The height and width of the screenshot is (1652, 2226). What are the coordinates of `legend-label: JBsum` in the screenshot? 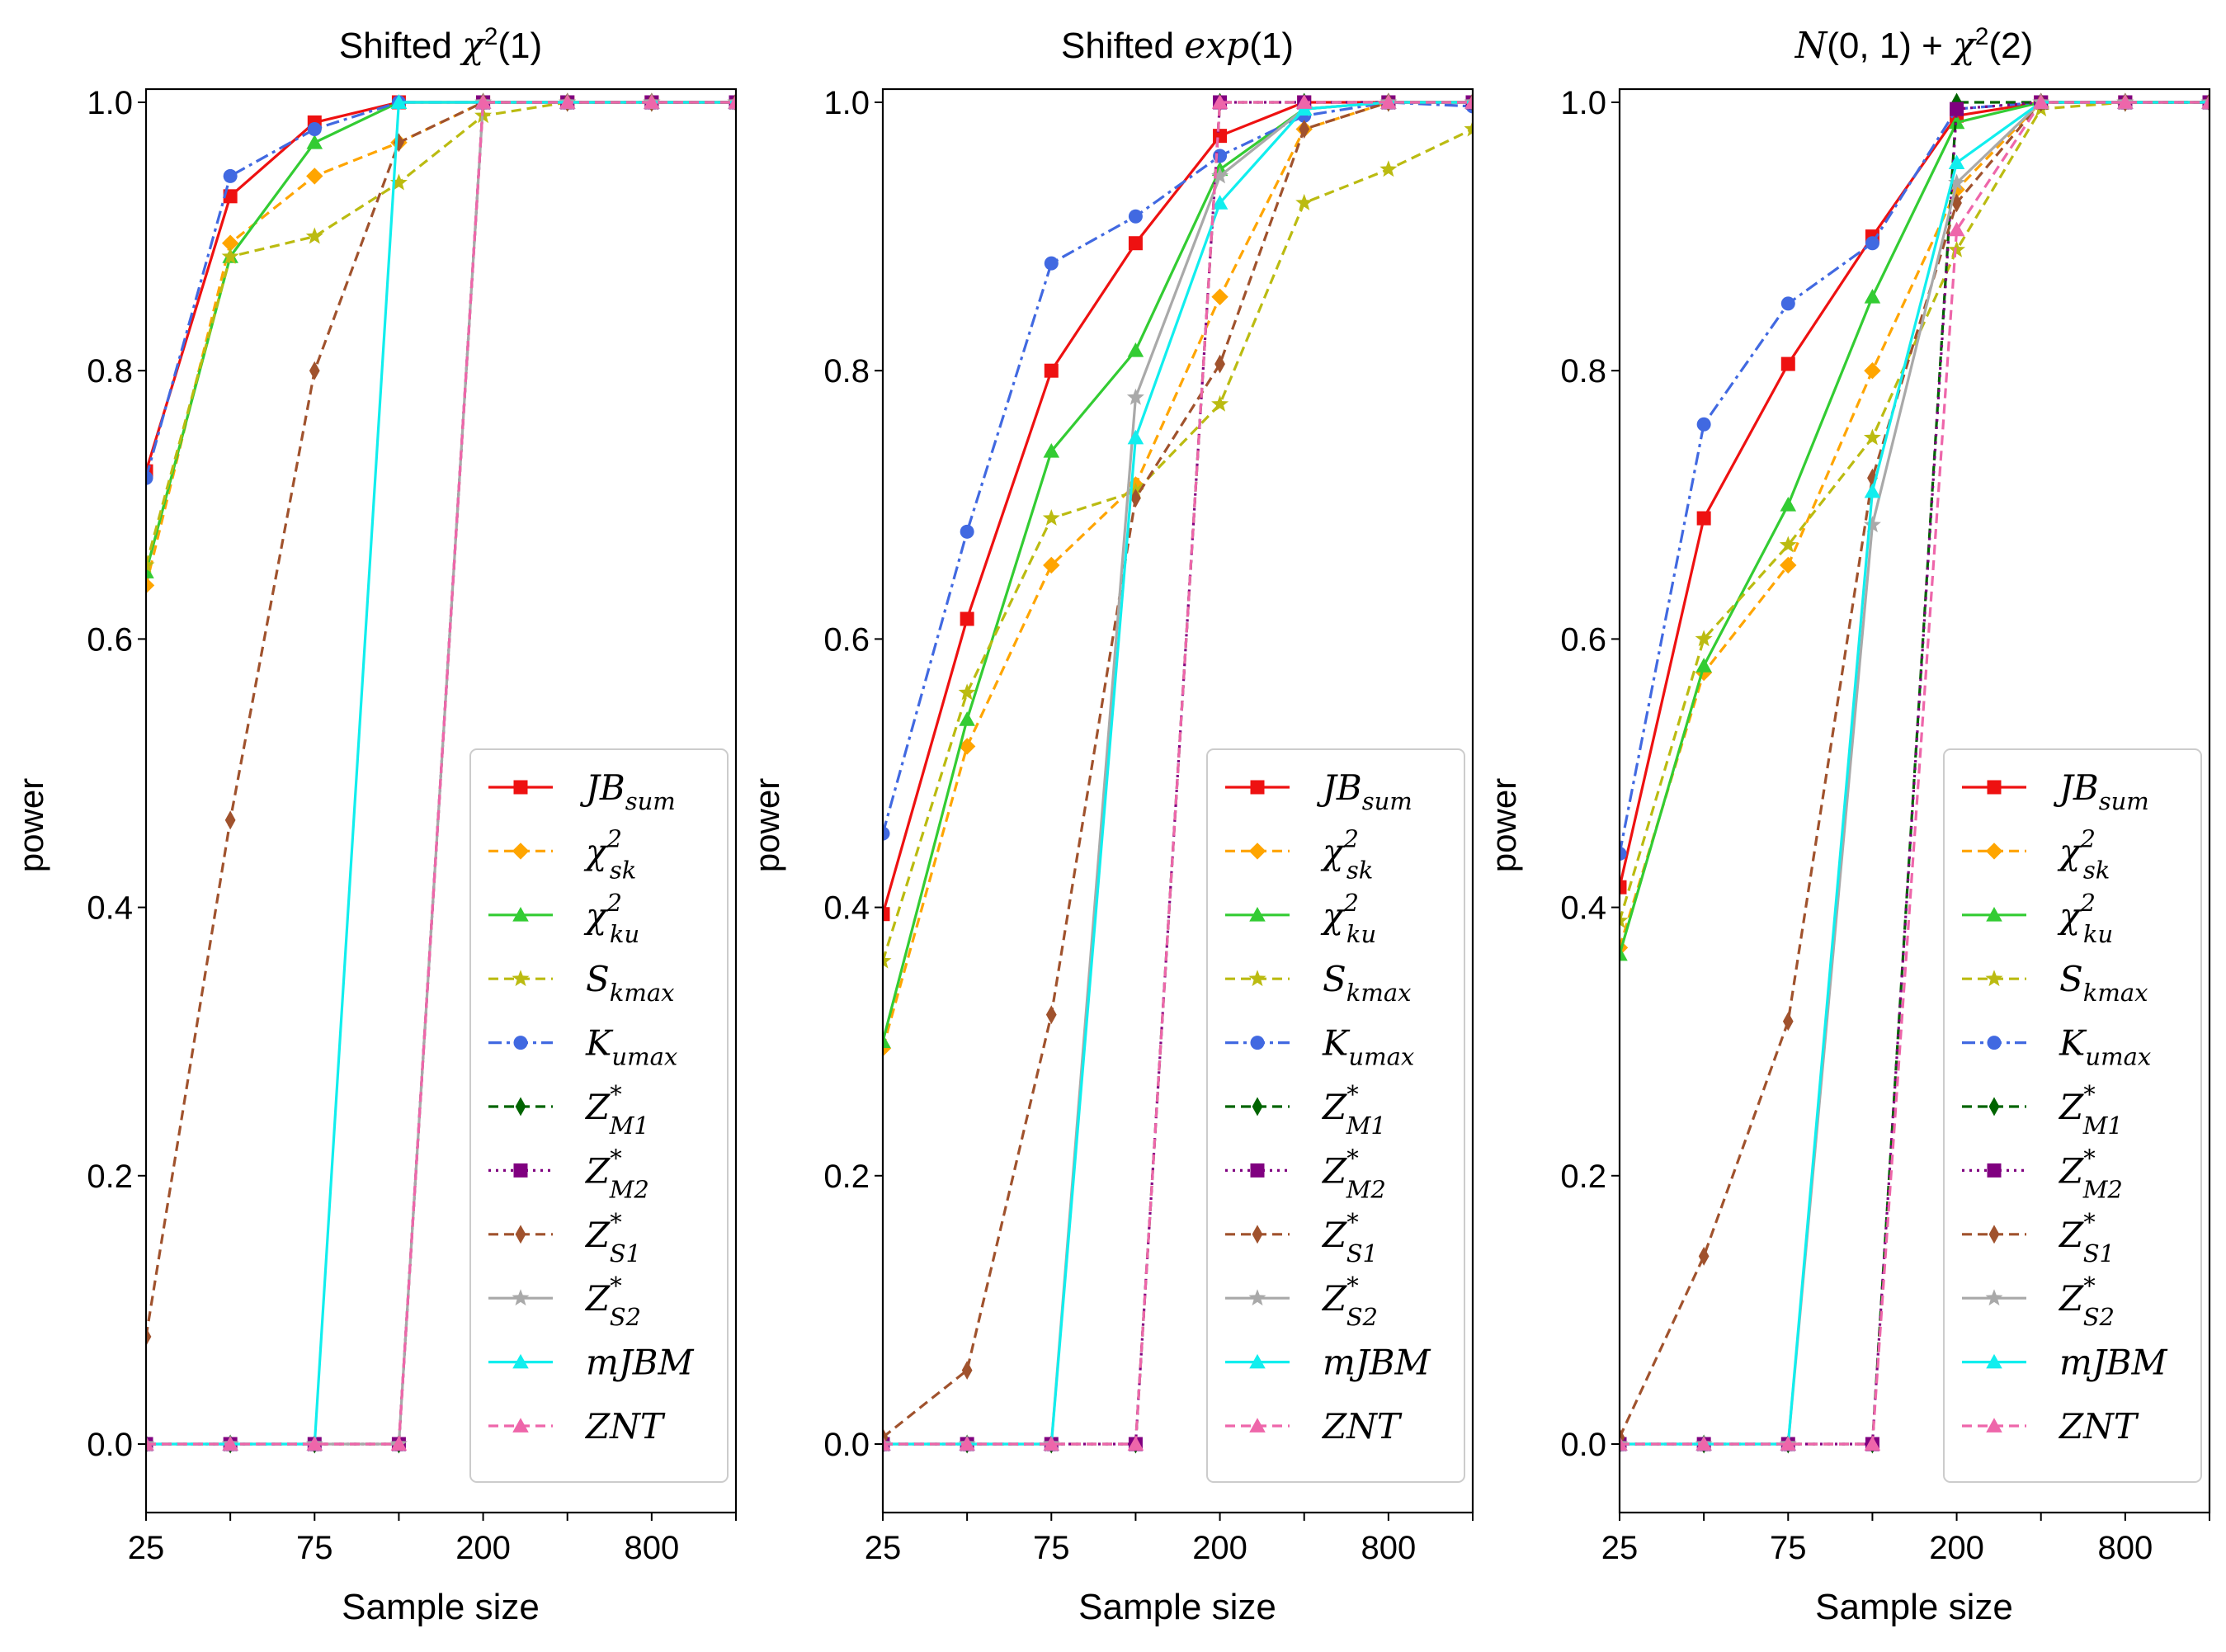 It's located at (1364, 791).